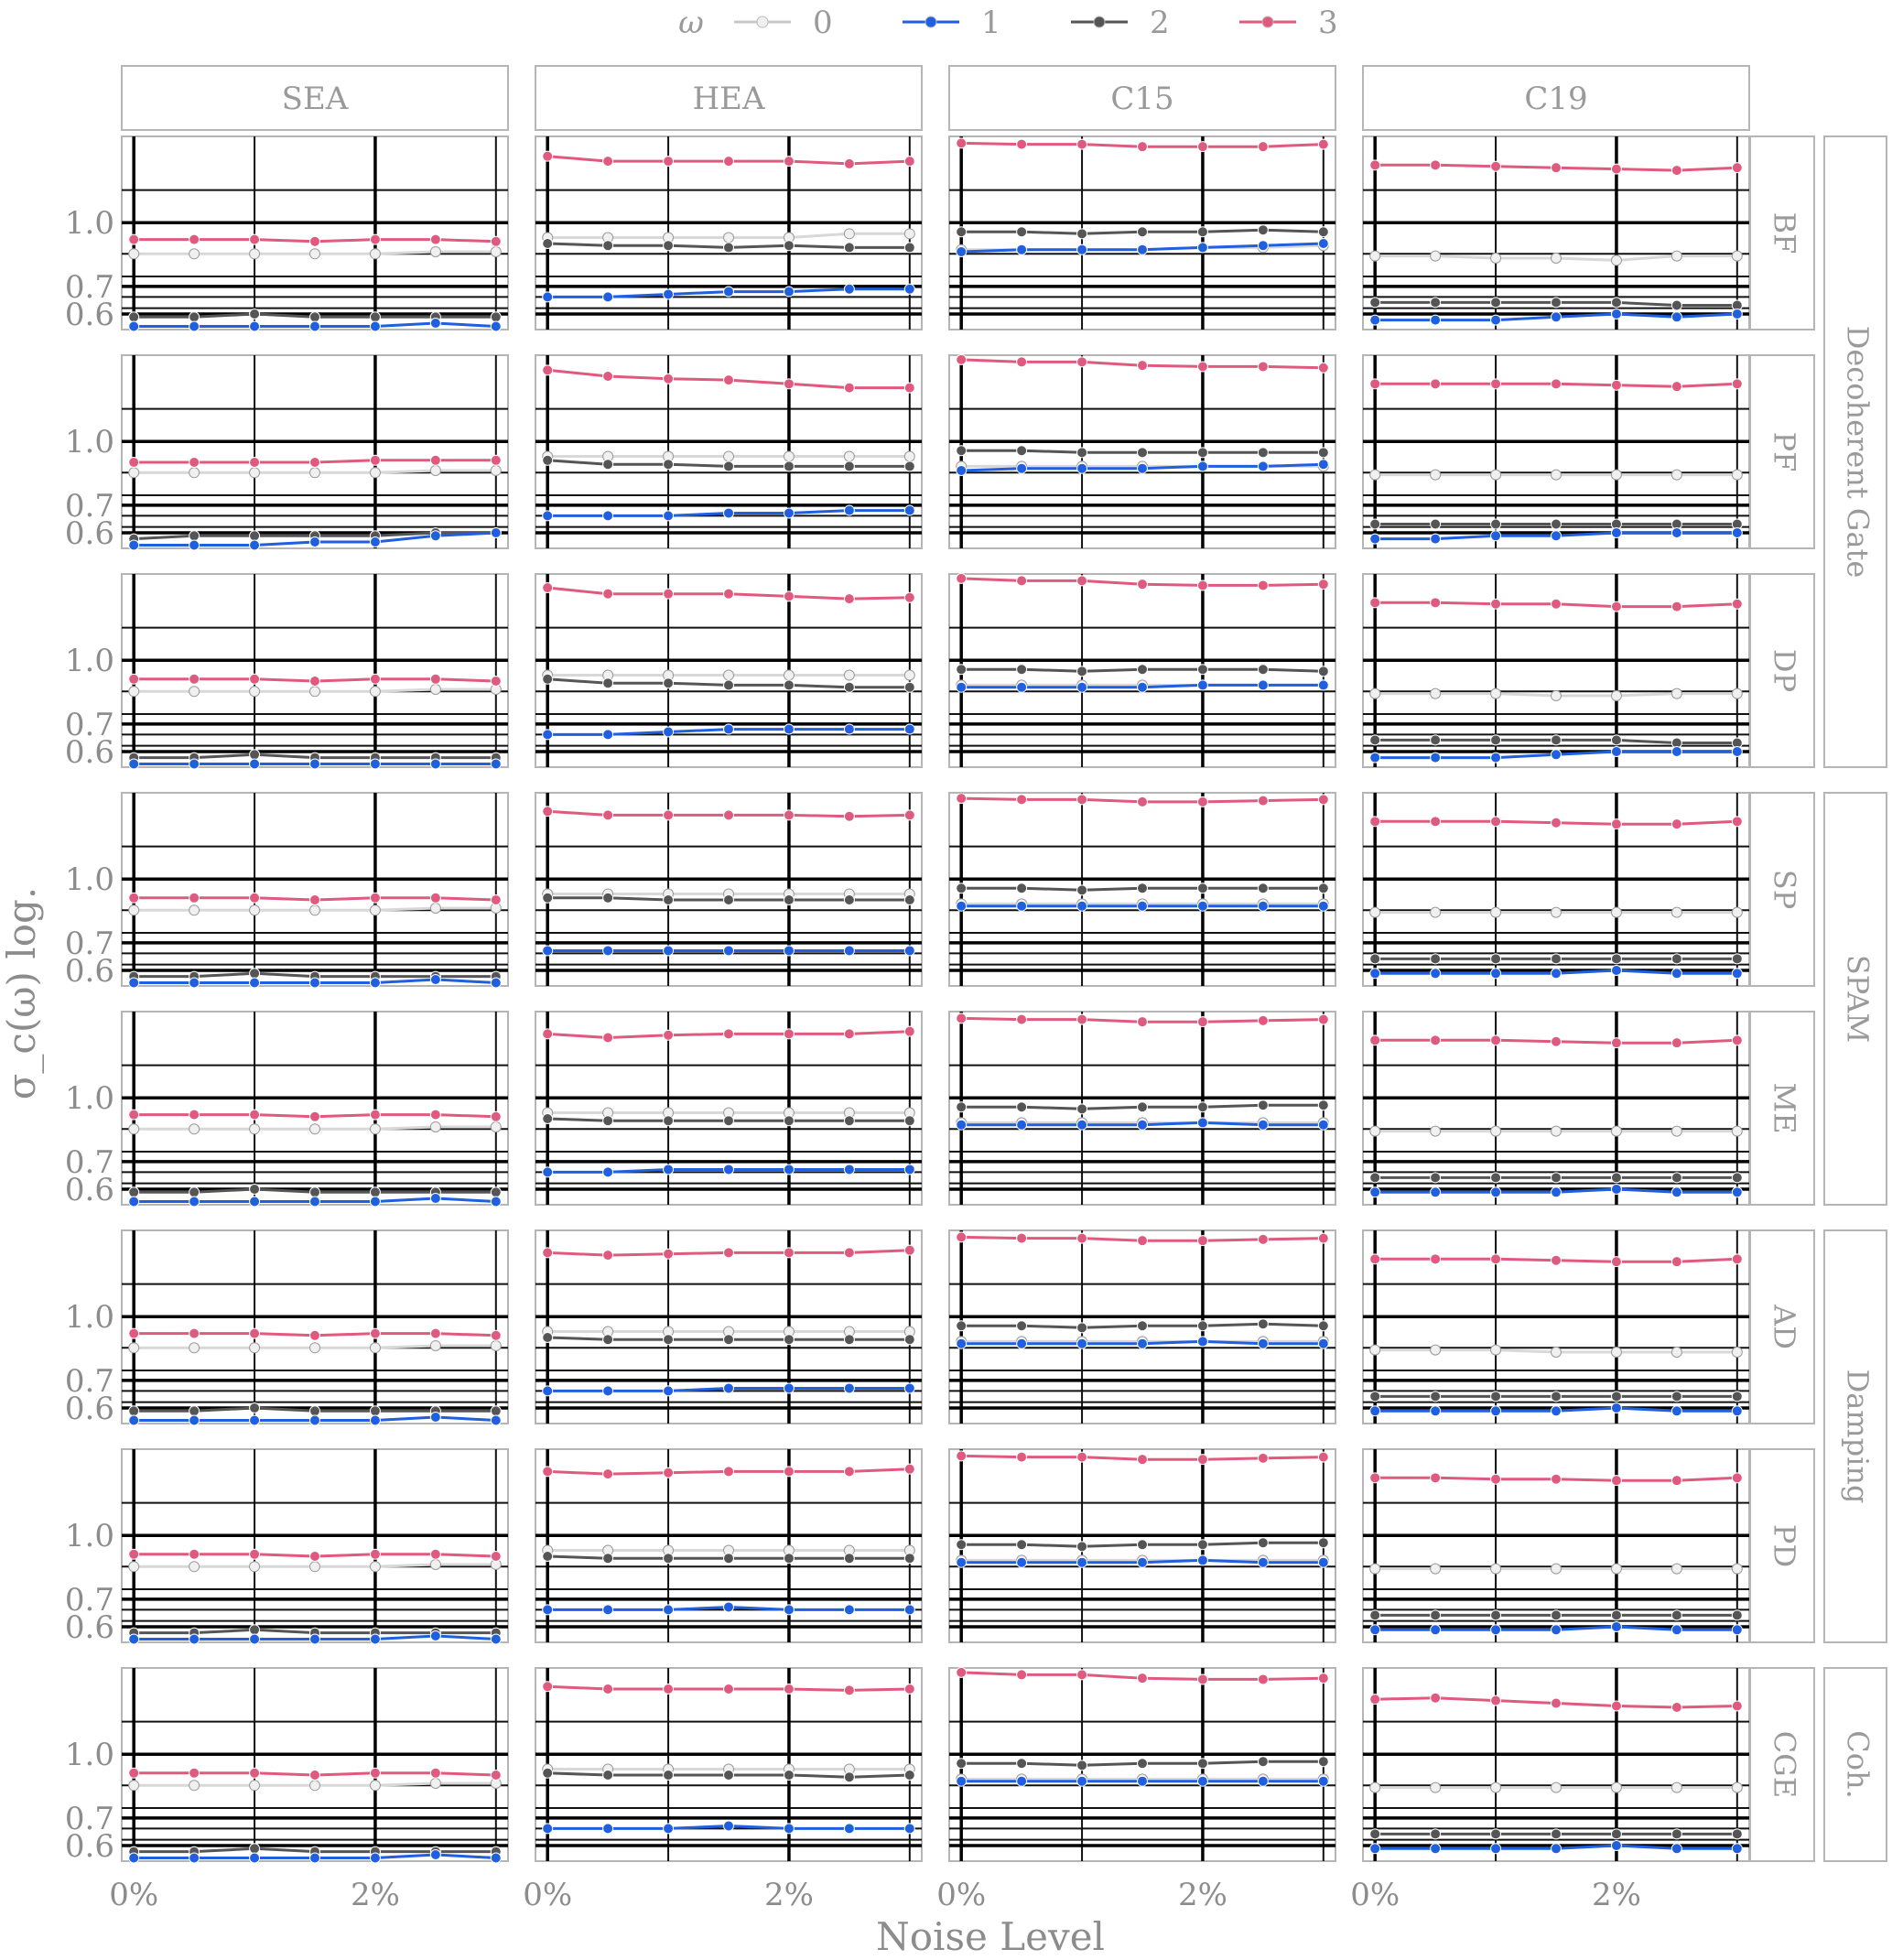 This screenshot has width=1903, height=1960. Describe the element at coordinates (89, 223) in the screenshot. I see `y-tick-label: 1.0` at that location.